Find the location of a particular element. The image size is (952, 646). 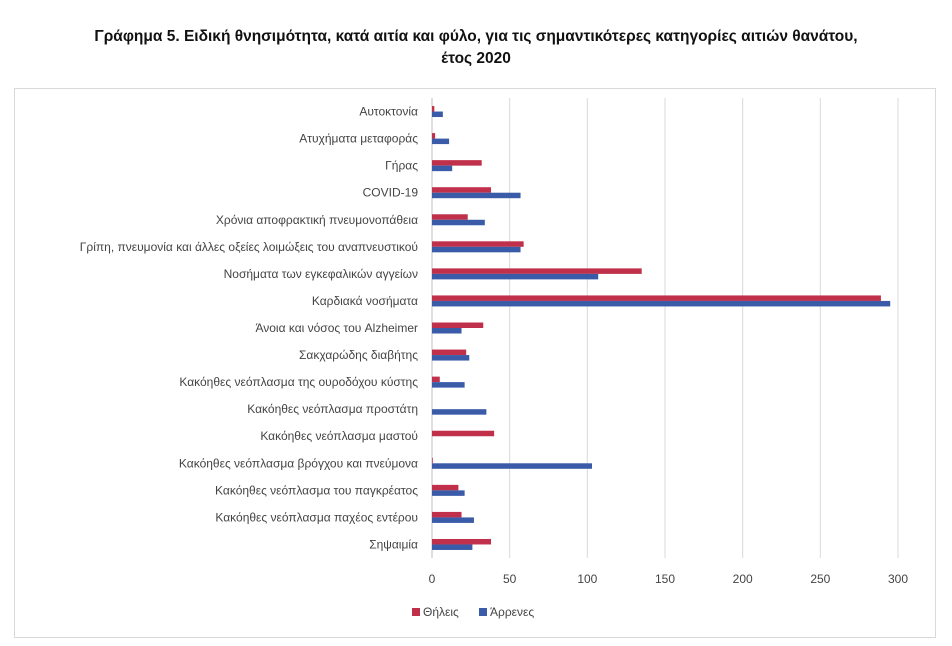

category-label: Κακόηθες νεόπλασμα της ουροδόχου κύστης is located at coordinates (298, 382).